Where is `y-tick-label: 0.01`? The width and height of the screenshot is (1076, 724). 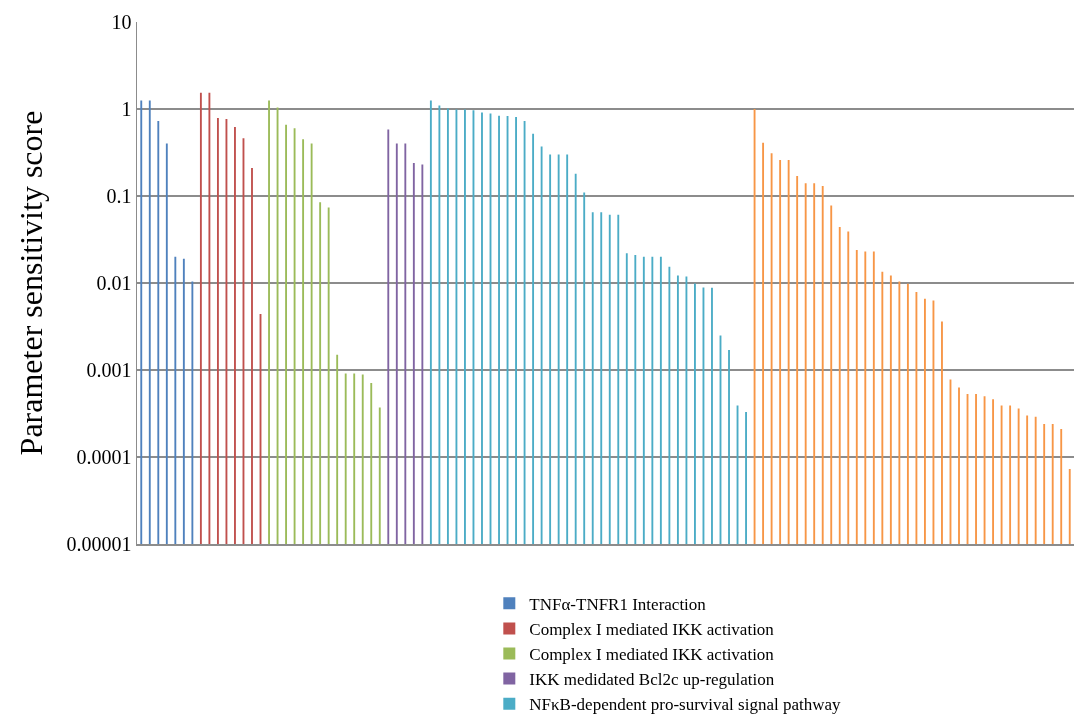 y-tick-label: 0.01 is located at coordinates (114, 283).